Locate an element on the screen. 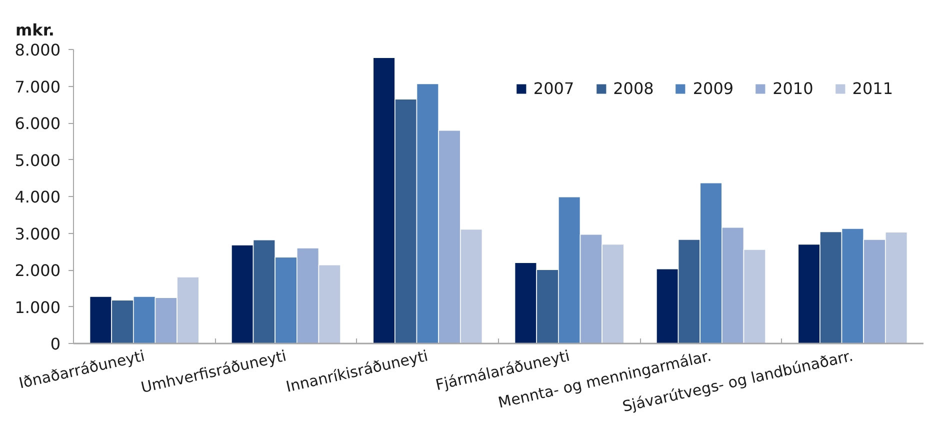  legend-label: 2007 is located at coordinates (553, 88).